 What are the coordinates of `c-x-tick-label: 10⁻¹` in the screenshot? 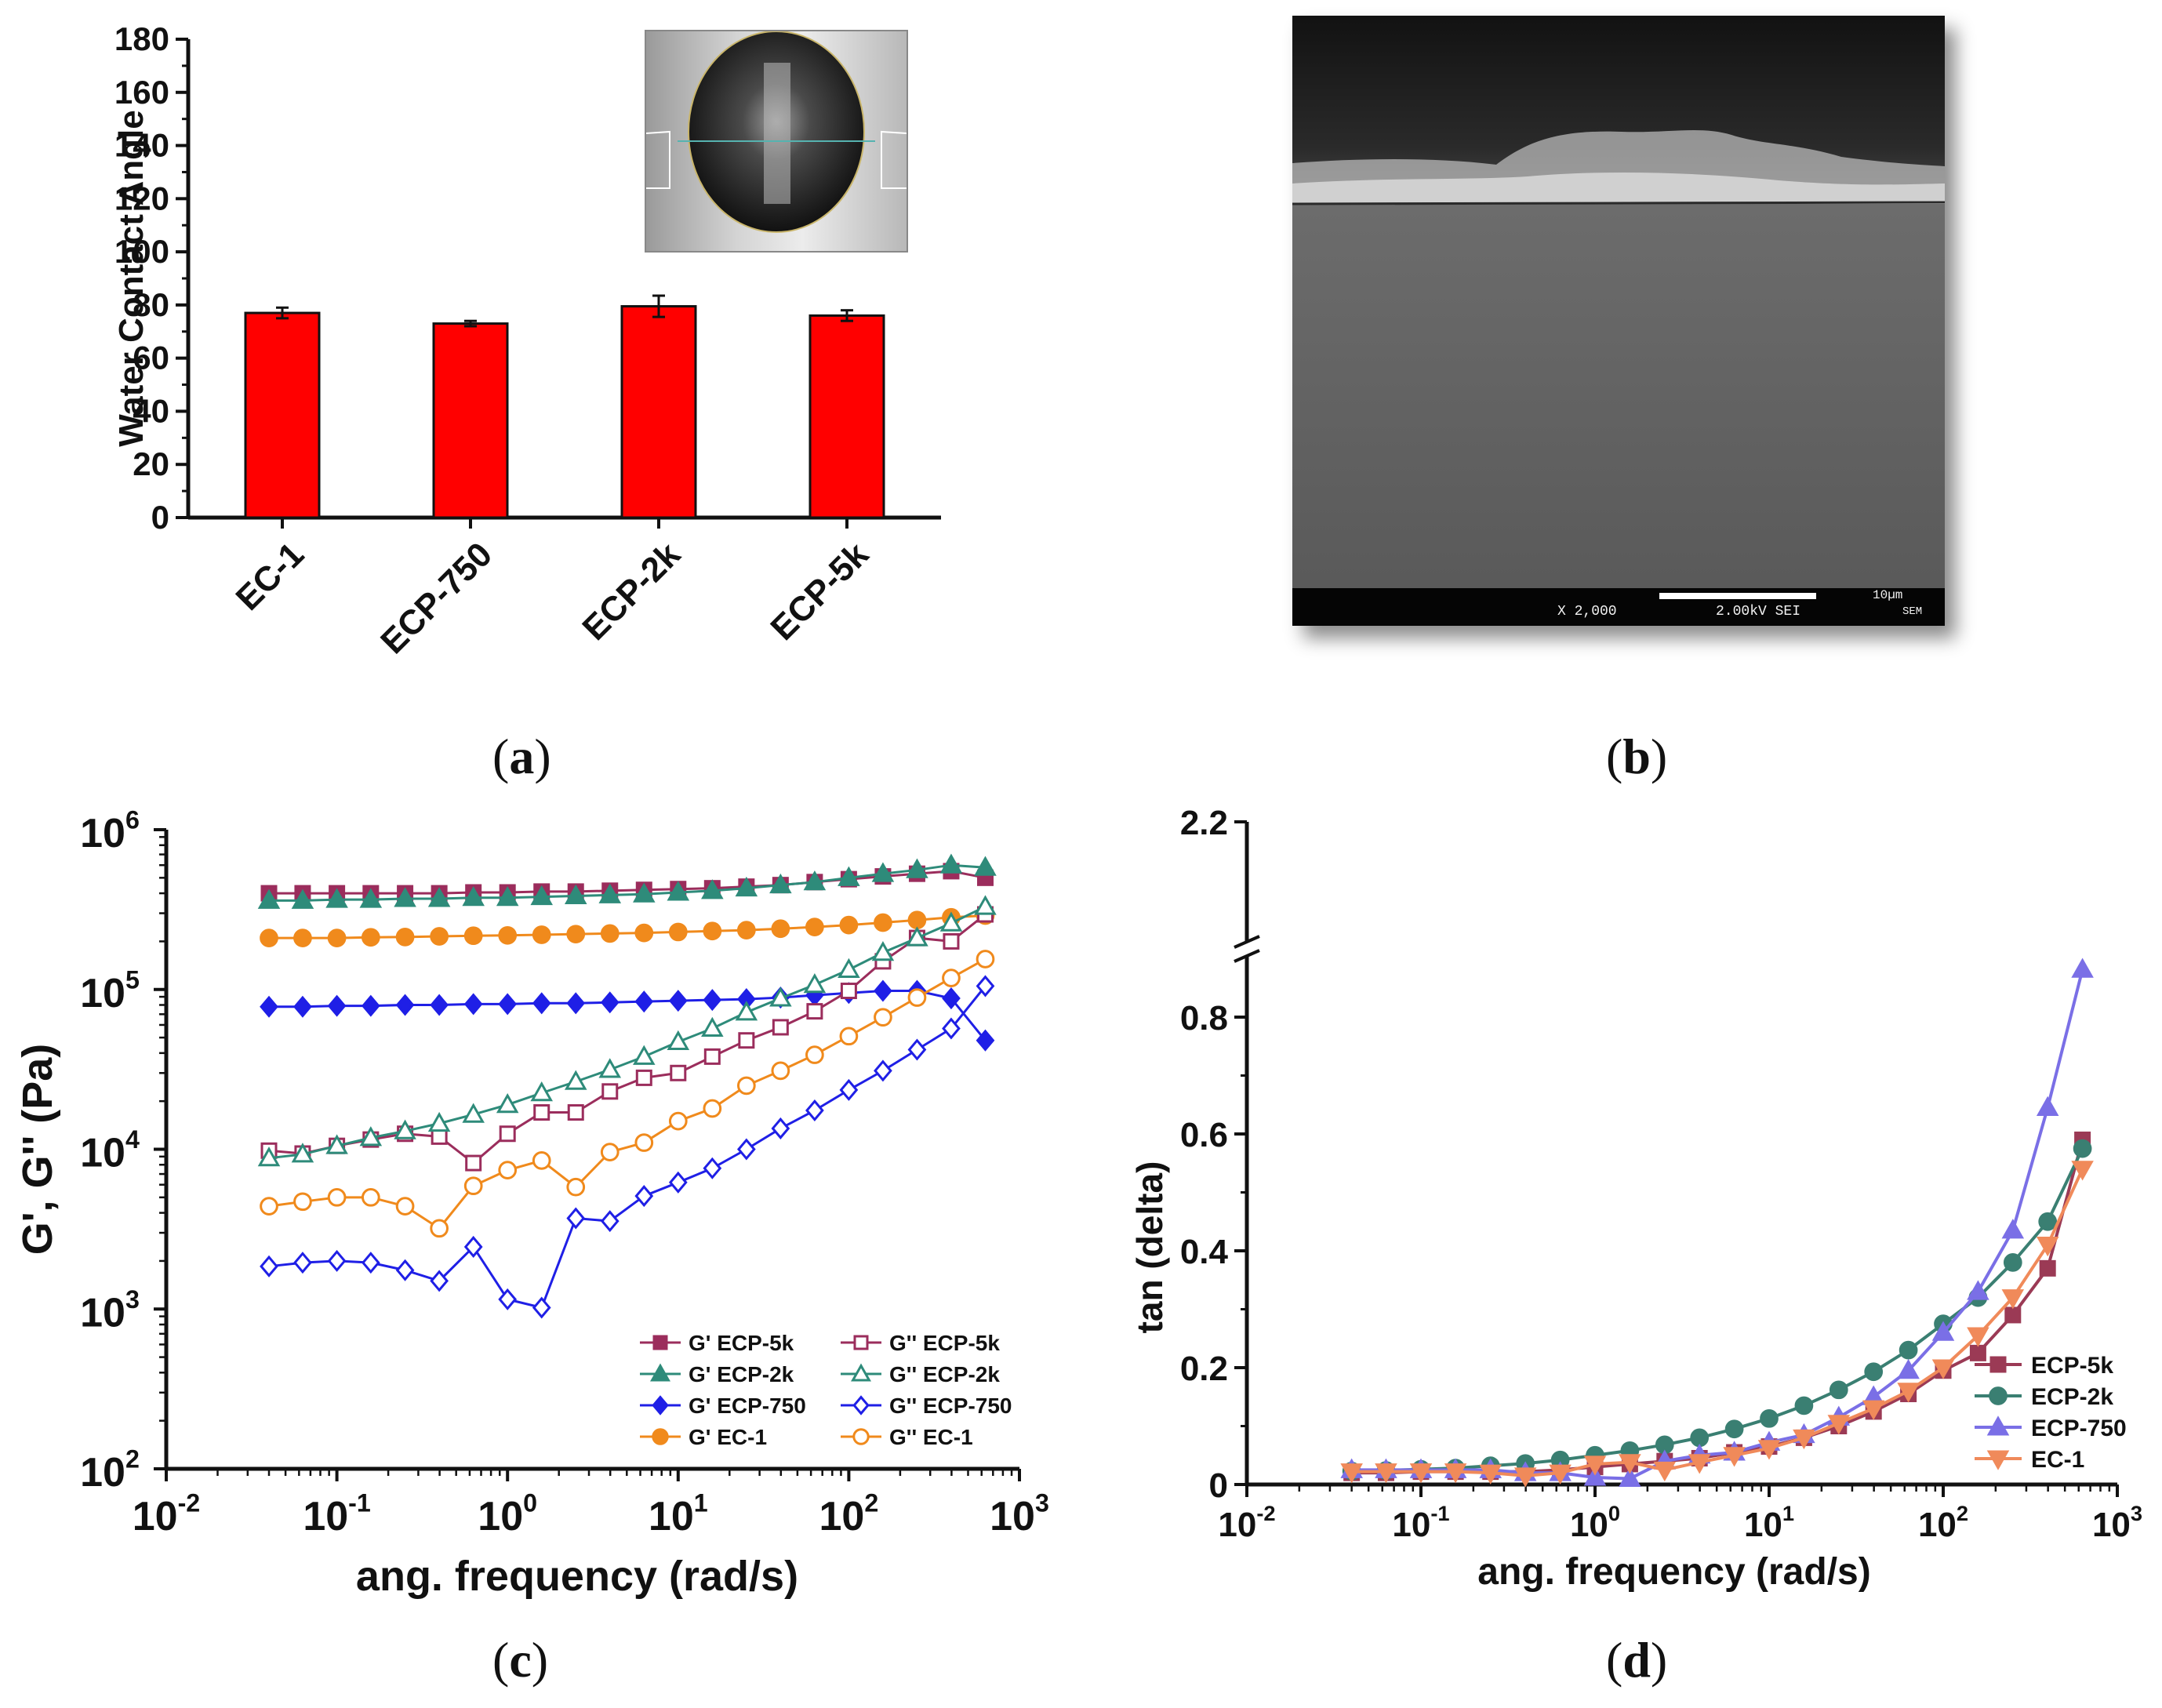 It's located at (337, 1514).